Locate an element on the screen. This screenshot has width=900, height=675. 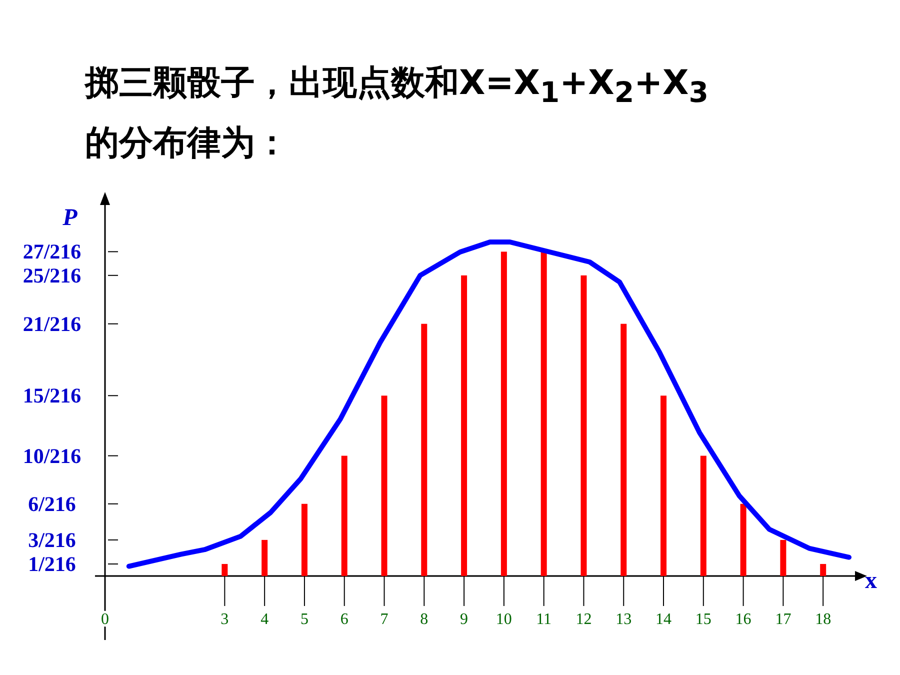
x-axis-title: x is located at coordinates (871, 581).